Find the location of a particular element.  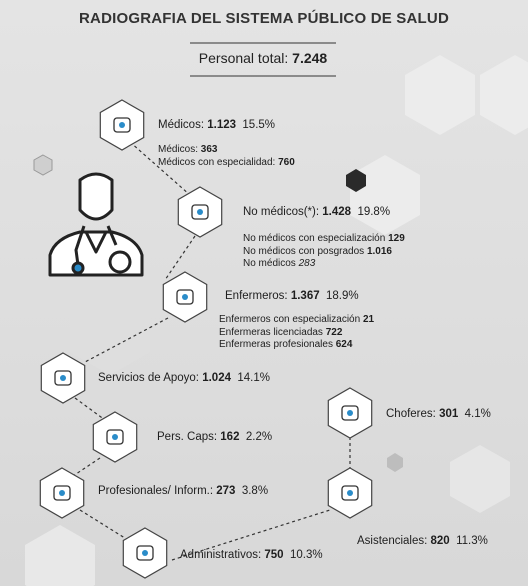

detail-value: 283 is located at coordinates (307, 263).